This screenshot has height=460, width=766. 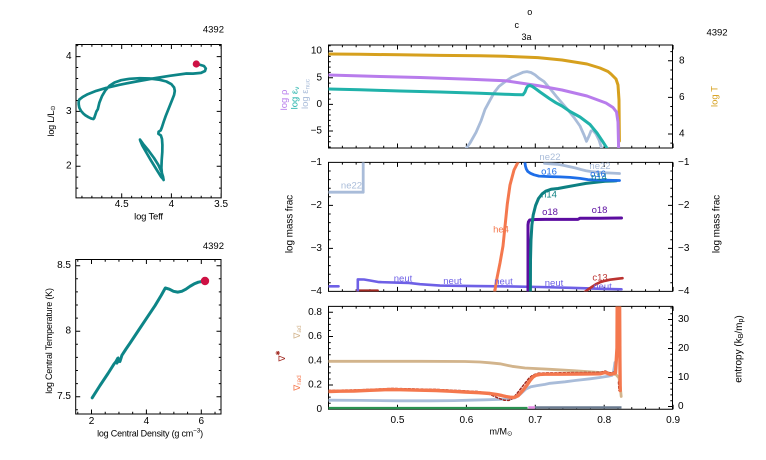 I want to click on svg-text: log T, so click(x=715, y=96).